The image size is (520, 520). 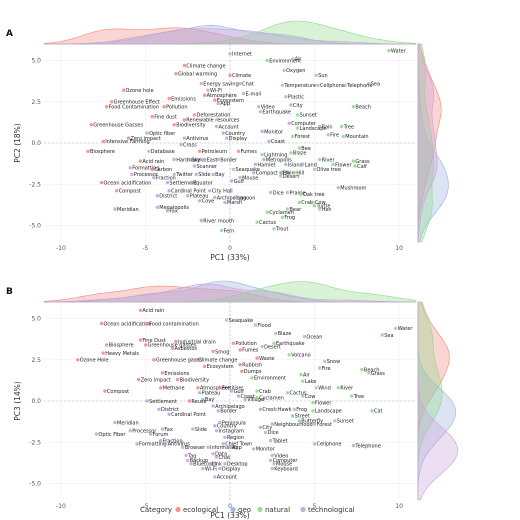 What do you see at coordinates (209, 400) in the screenshot?
I see `point-label: Bay` at bounding box center [209, 400].